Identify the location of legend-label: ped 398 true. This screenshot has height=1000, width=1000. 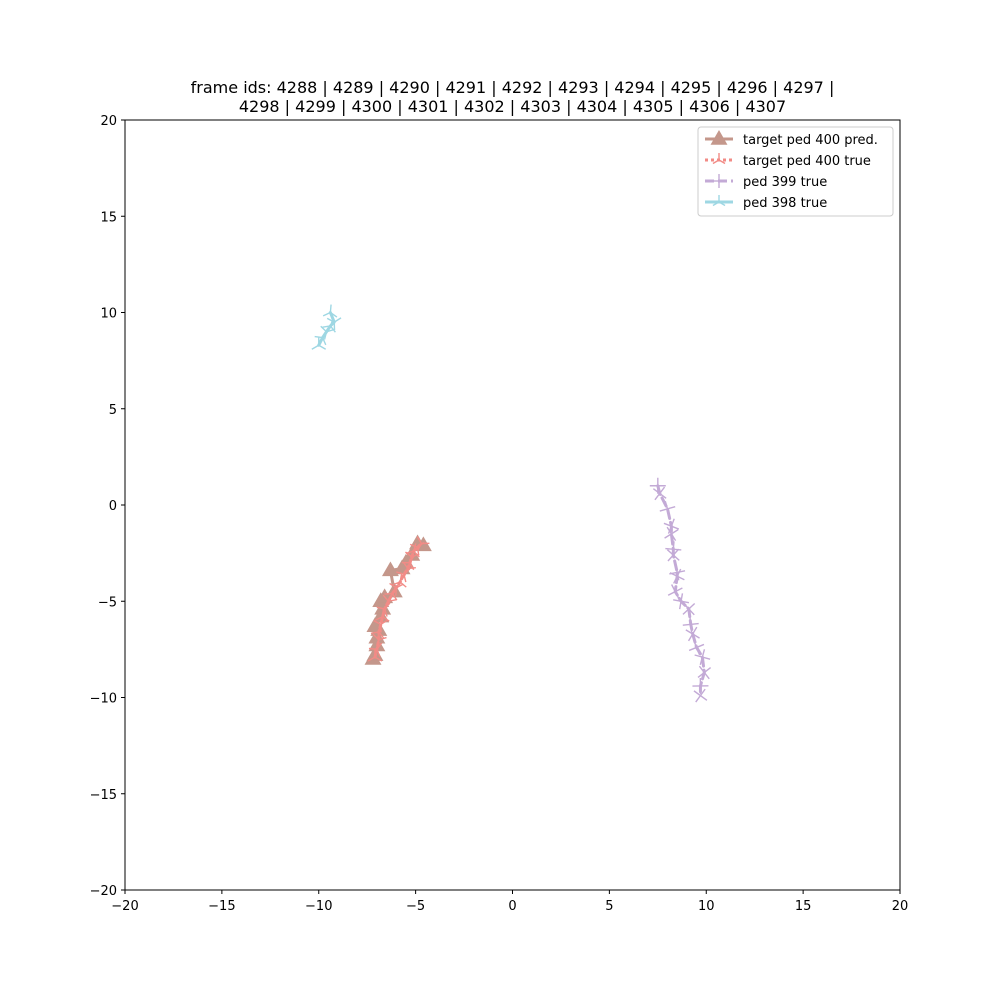
(785, 203).